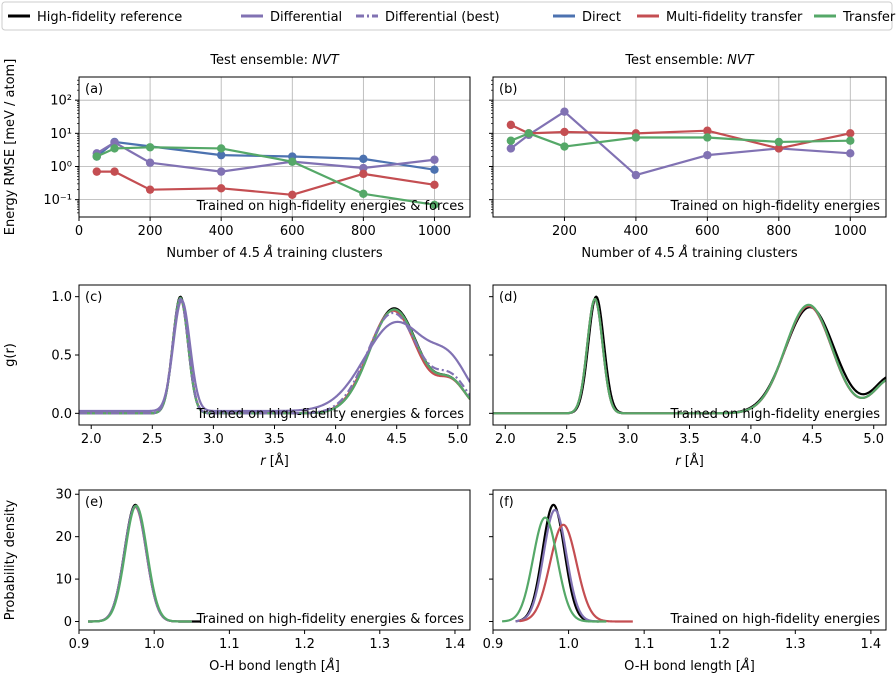 This screenshot has height=682, width=896. I want to click on panel-label: (f), so click(506, 502).